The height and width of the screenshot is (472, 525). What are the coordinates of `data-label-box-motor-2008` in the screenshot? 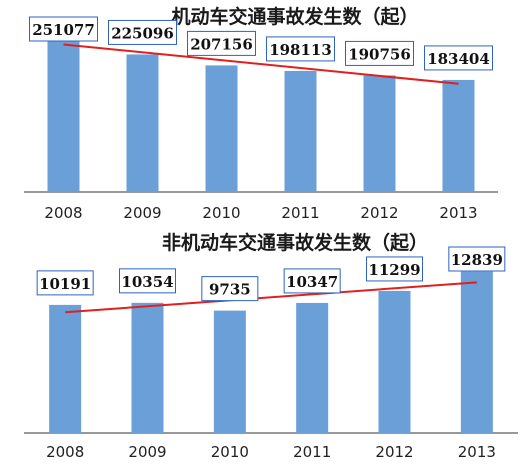 It's located at (63, 29).